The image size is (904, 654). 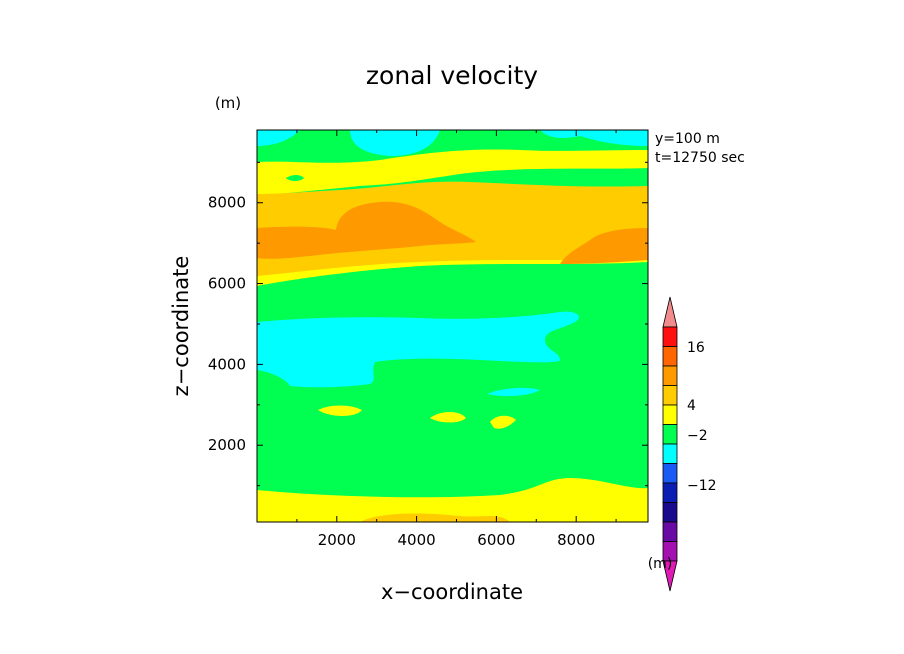 I want to click on annotation-time: t=12750 sec, so click(x=700, y=158).